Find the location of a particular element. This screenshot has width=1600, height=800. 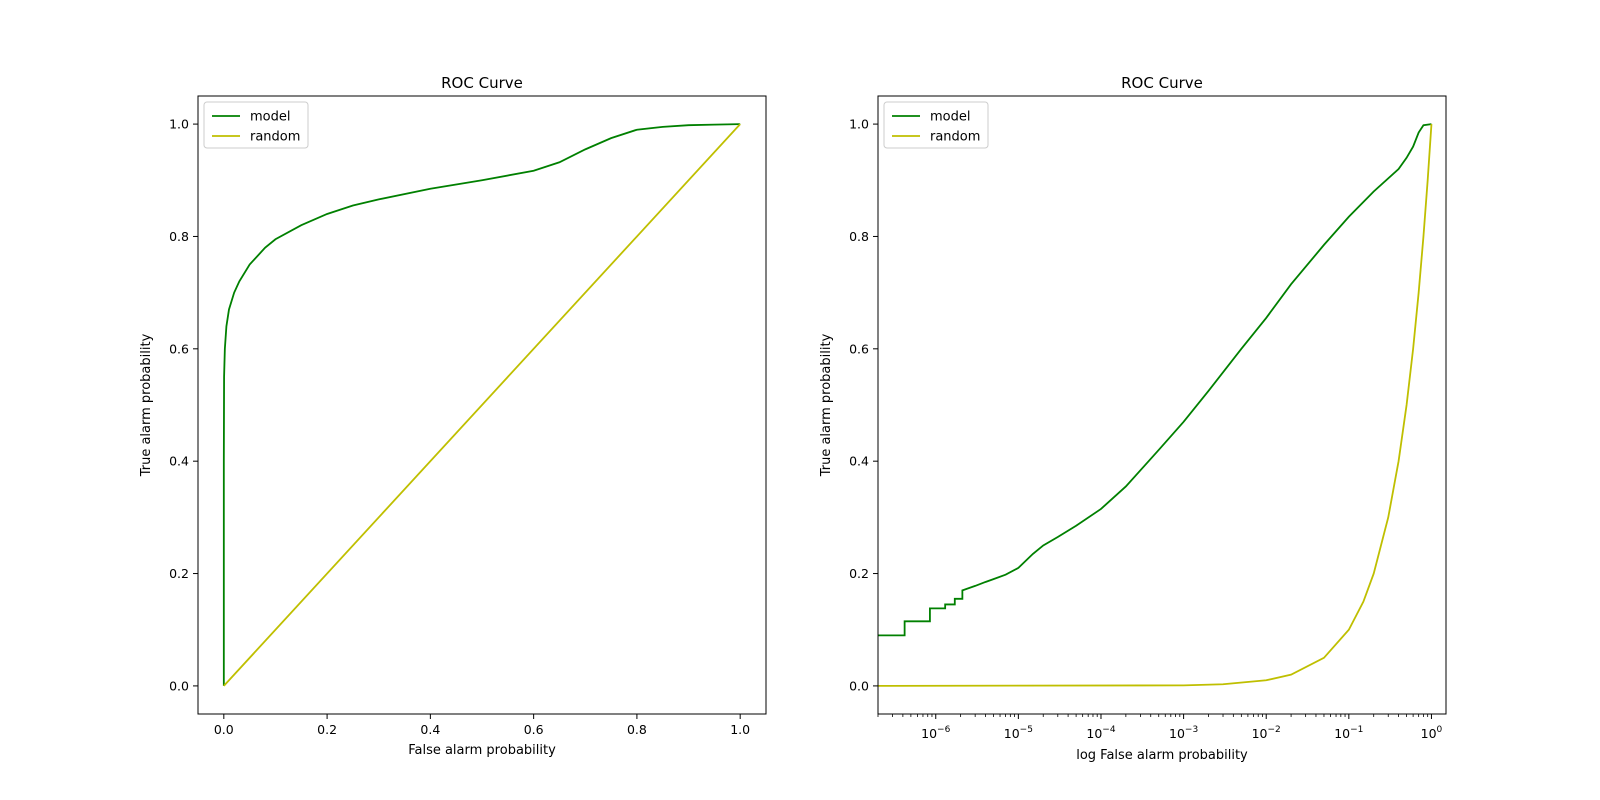

x-tick-label: 10⁻⁶ is located at coordinates (935, 733).